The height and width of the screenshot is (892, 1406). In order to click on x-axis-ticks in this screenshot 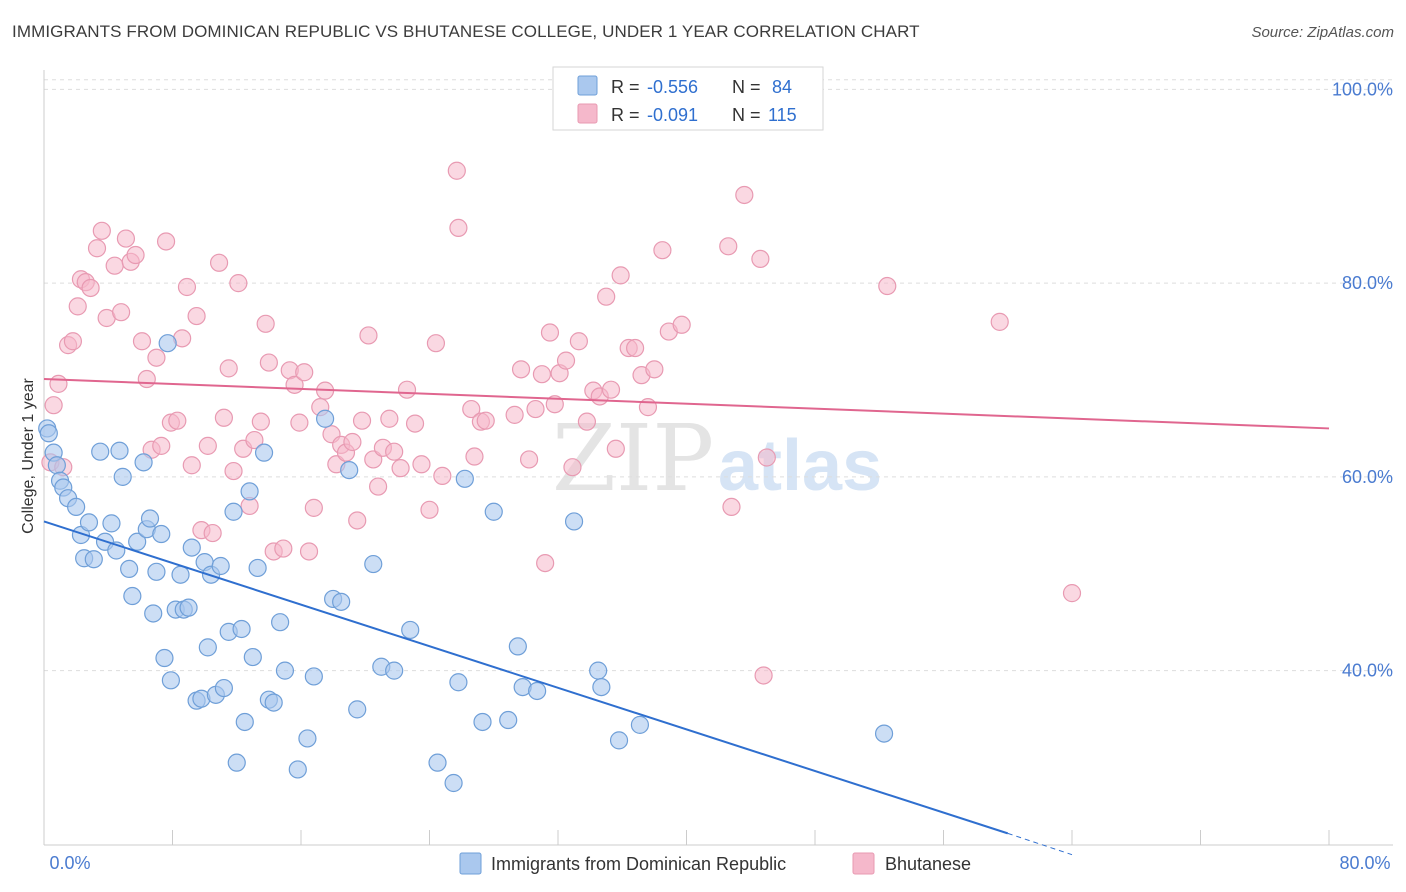, I will do `click(686, 837)`.